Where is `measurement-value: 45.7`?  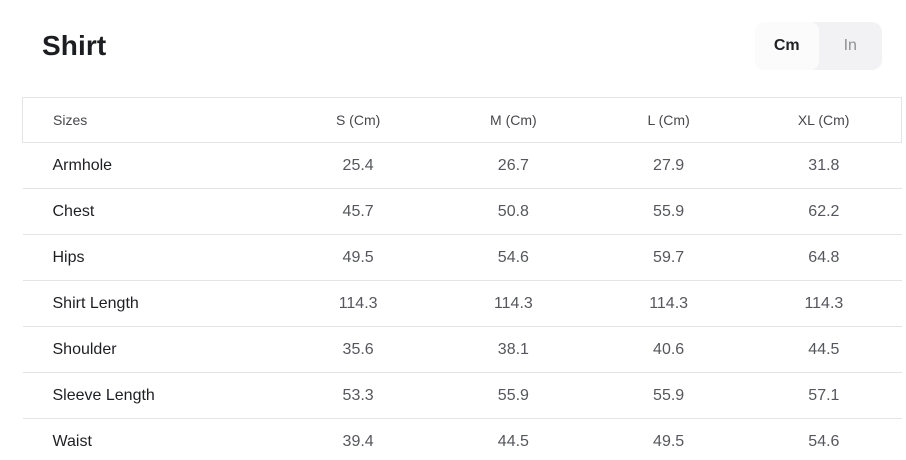 measurement-value: 45.7 is located at coordinates (358, 211).